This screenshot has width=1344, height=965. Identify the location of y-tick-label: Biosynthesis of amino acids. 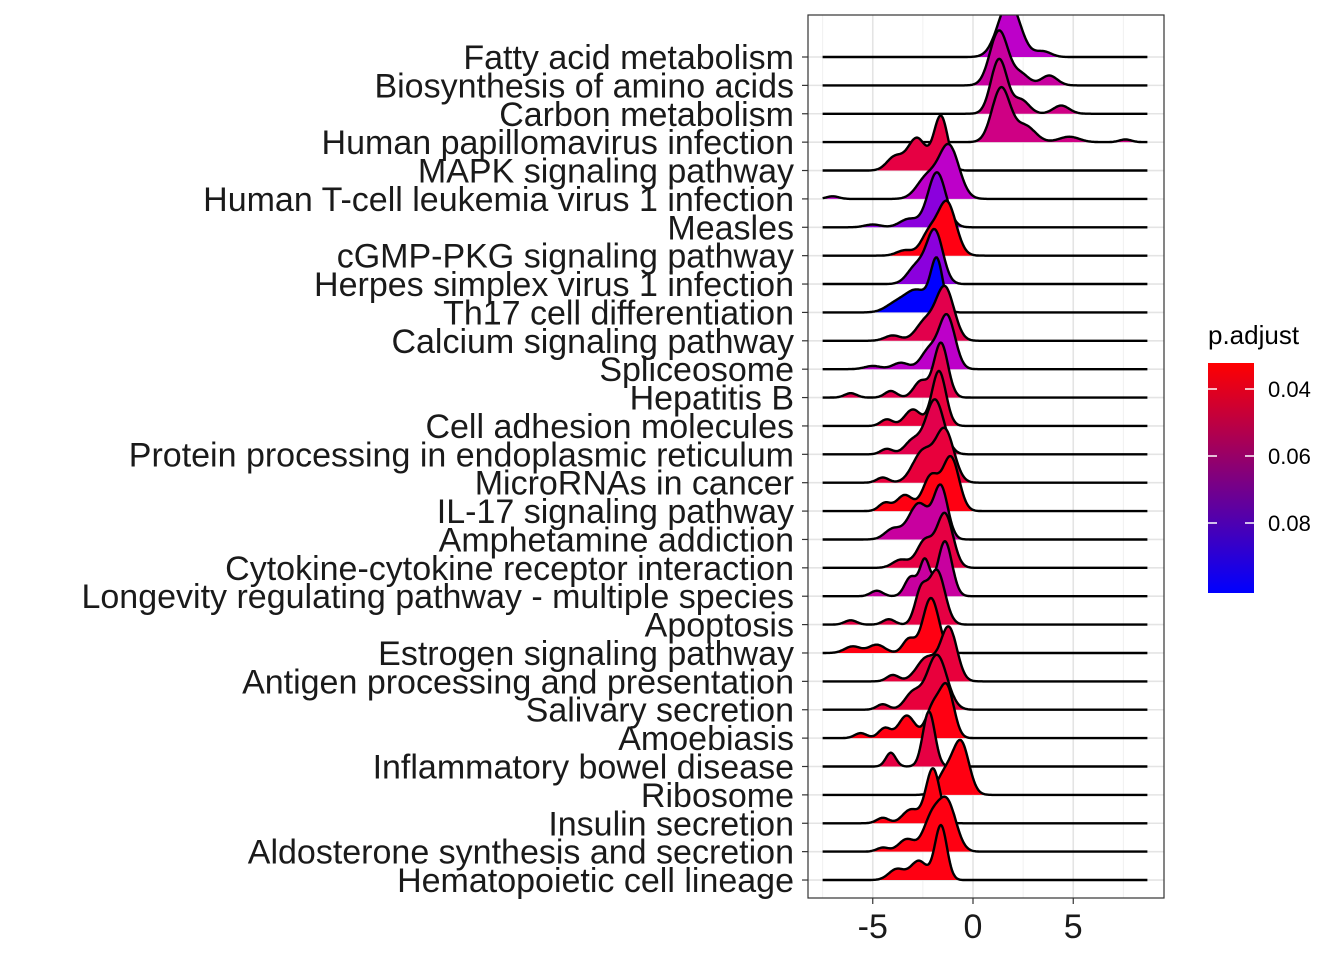
(584, 86).